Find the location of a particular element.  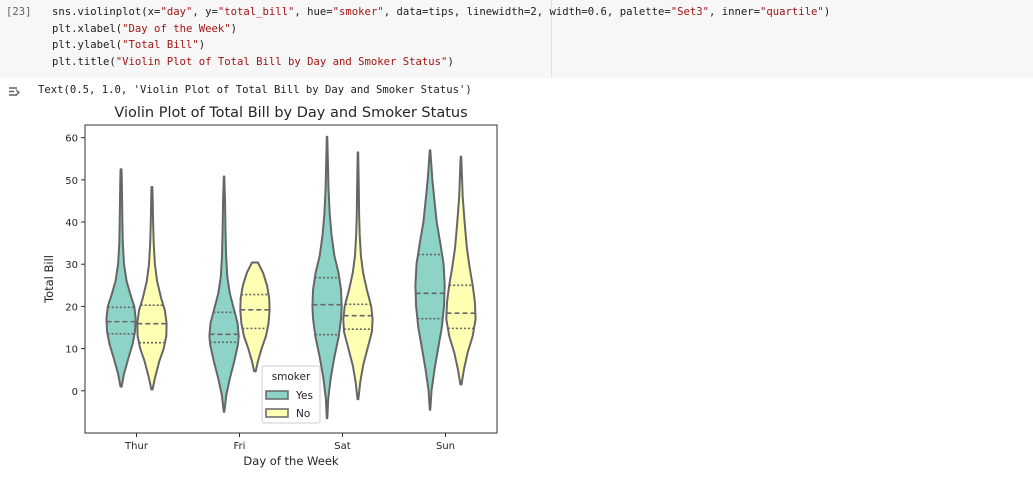

output-toggle-icon is located at coordinates (14, 92).